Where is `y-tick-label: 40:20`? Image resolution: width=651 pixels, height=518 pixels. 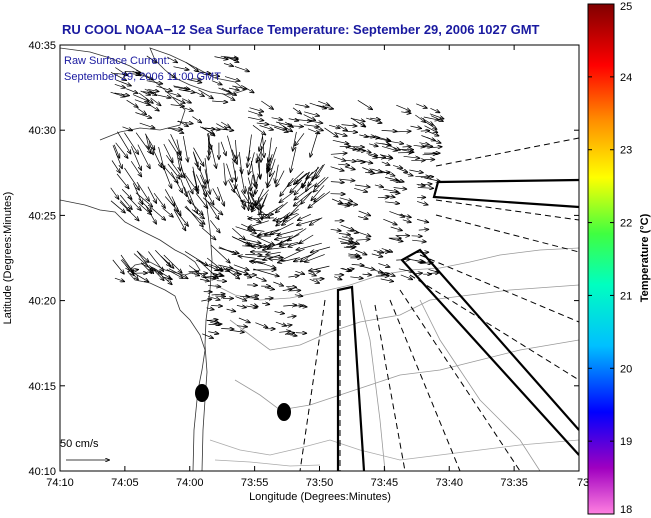
y-tick-label: 40:20 is located at coordinates (42, 302).